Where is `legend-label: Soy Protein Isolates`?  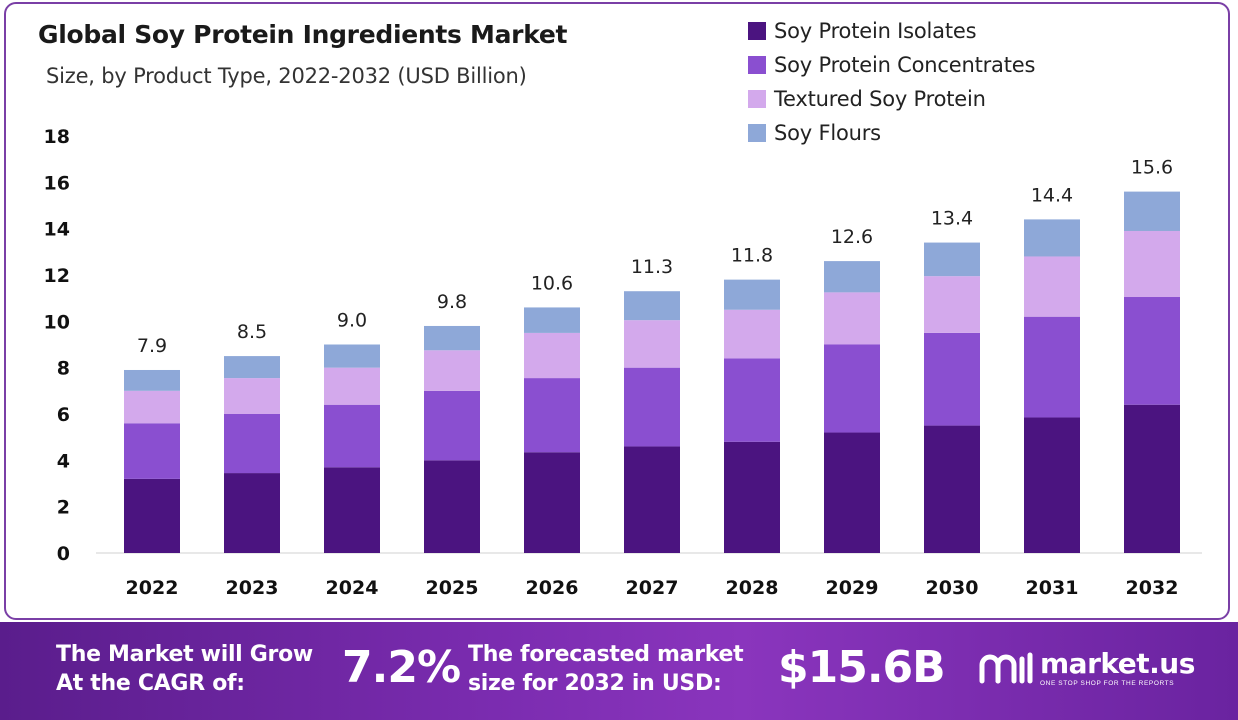
legend-label: Soy Protein Isolates is located at coordinates (875, 31).